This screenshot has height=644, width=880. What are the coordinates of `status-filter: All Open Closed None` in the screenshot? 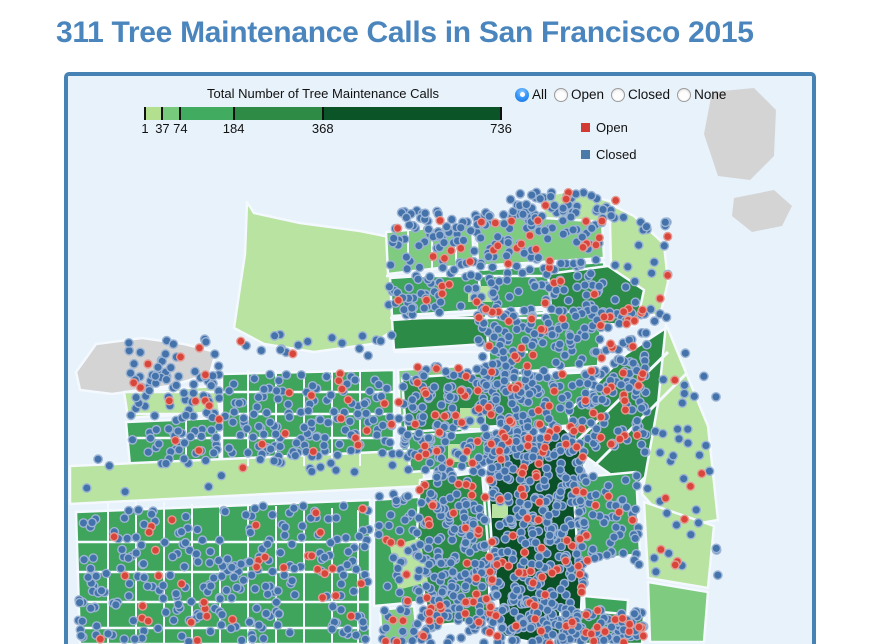 It's located at (620, 94).